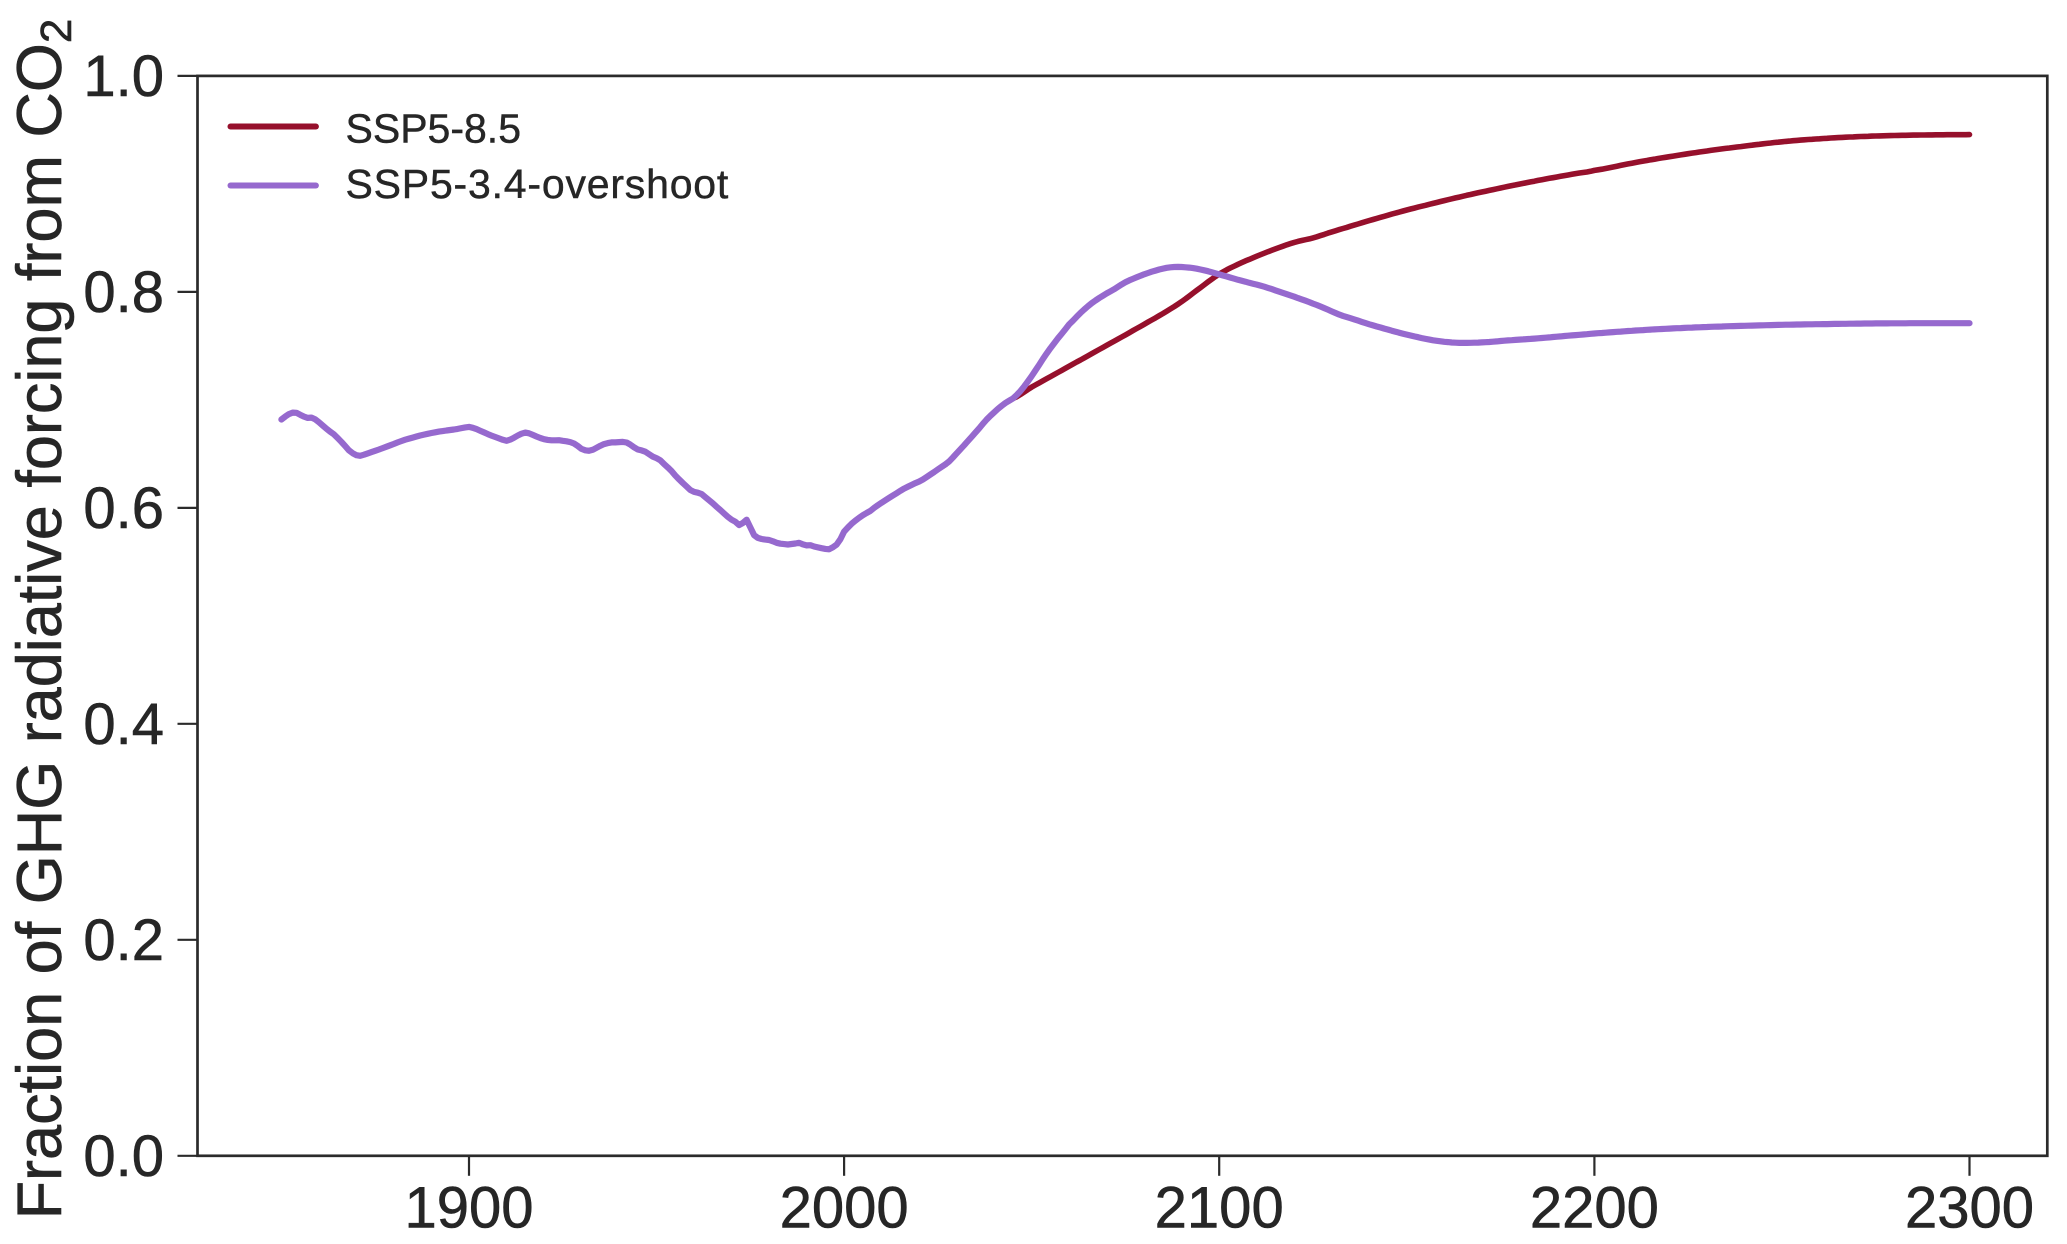 This screenshot has width=2067, height=1244. What do you see at coordinates (538, 184) in the screenshot?
I see `svg-text: SSP5-3.4-overshoot` at bounding box center [538, 184].